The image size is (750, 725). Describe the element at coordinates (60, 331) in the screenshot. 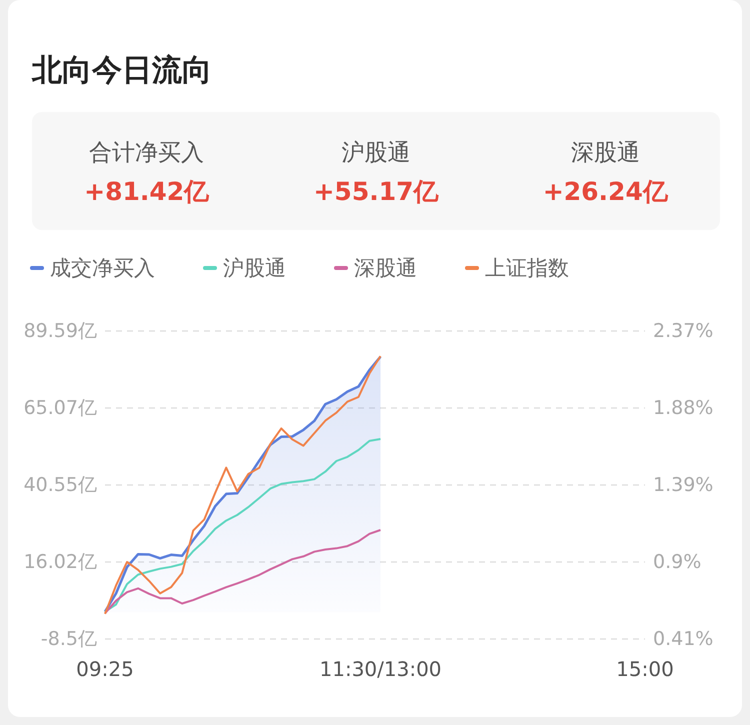

I see `y-tick-label: 89.59亿` at that location.